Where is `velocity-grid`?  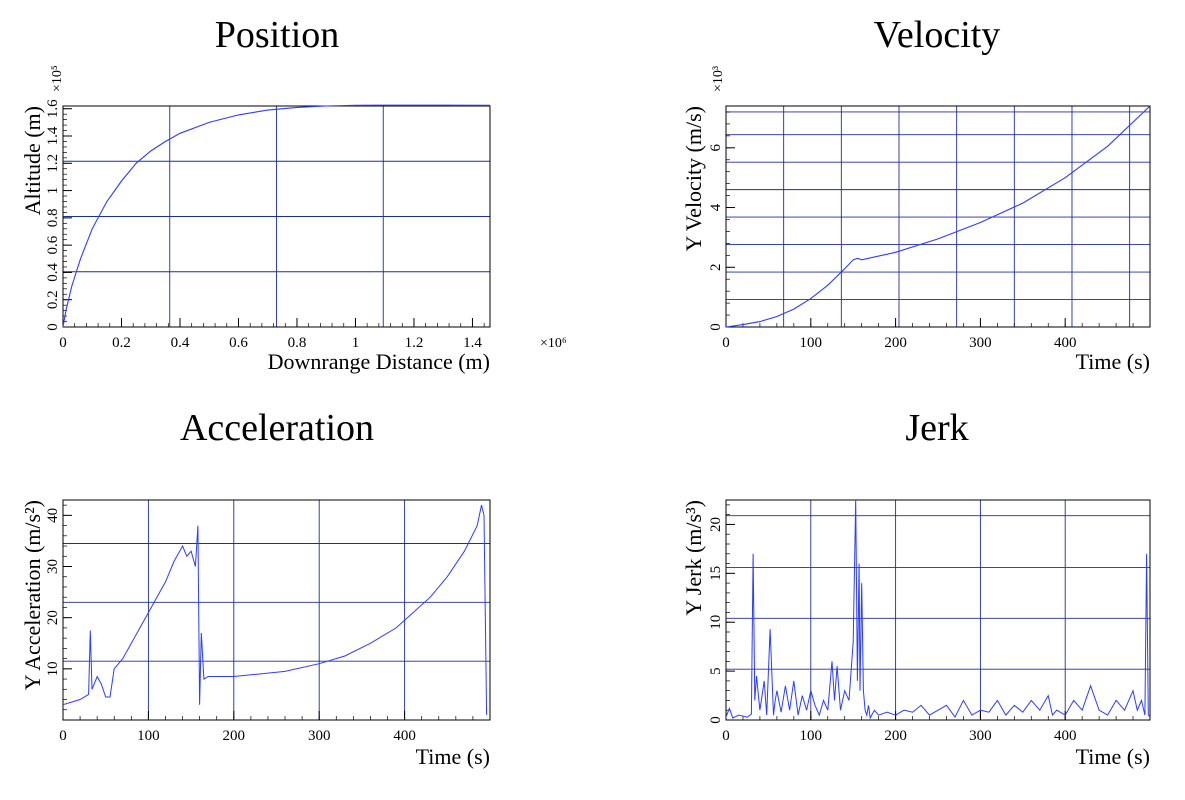 velocity-grid is located at coordinates (938, 216).